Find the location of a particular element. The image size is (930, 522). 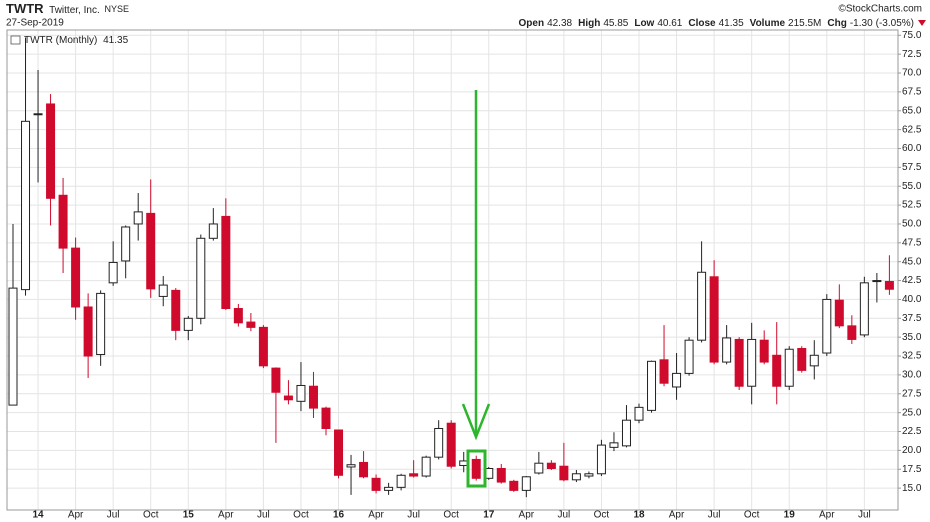

chart-header: TWTR Twitter, Inc. NYSE is located at coordinates (67, 8).